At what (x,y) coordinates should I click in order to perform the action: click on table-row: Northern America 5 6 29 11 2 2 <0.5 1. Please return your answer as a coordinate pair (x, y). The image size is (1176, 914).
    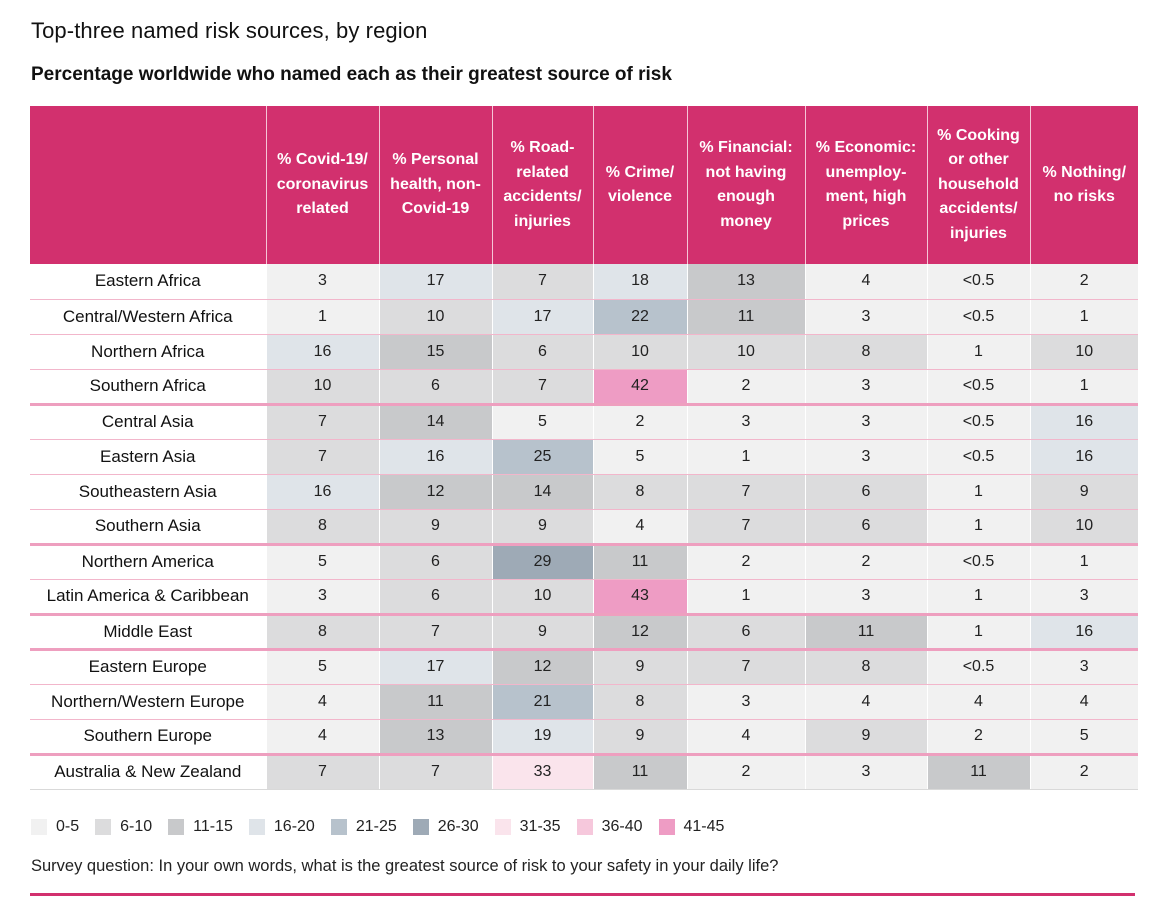
    Looking at the image, I should click on (584, 562).